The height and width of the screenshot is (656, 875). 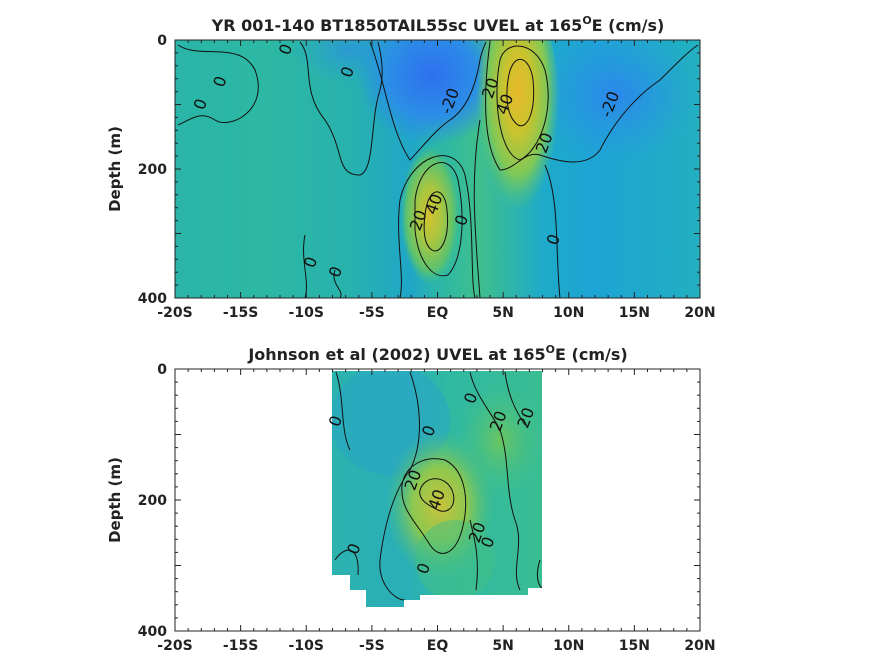 I want to click on observation-y-tick-label: 400, so click(x=152, y=632).